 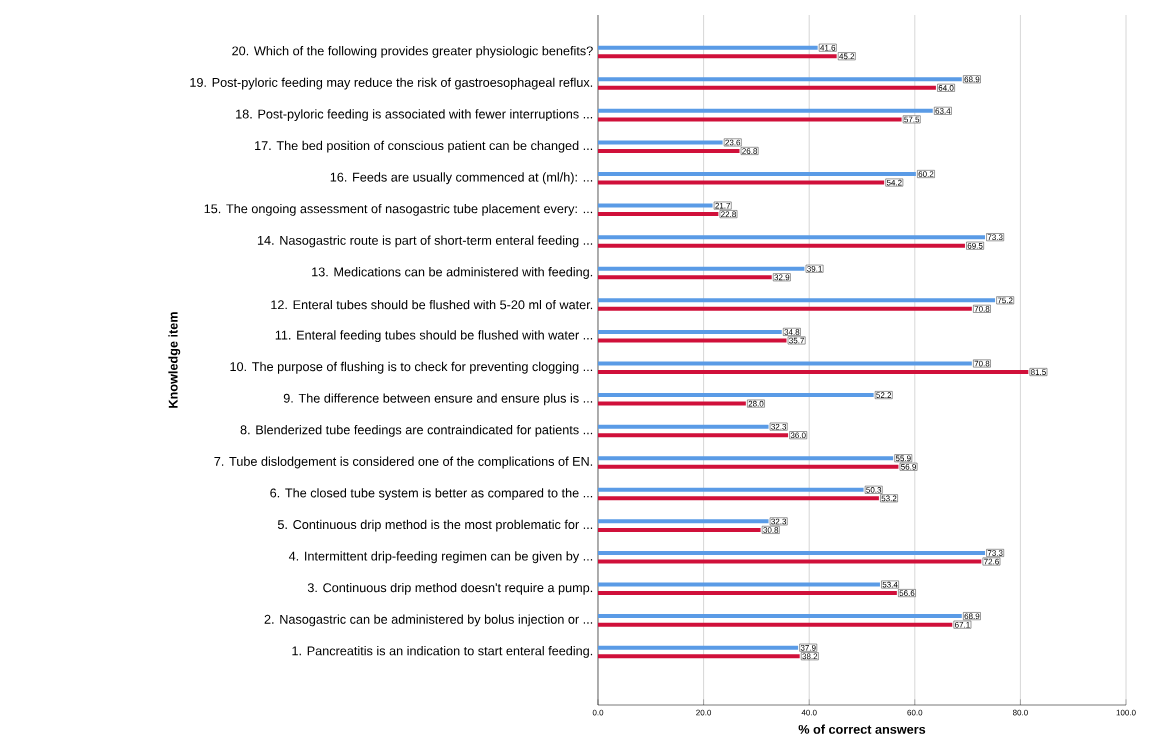 I want to click on data-label: 55.9, so click(x=903, y=458).